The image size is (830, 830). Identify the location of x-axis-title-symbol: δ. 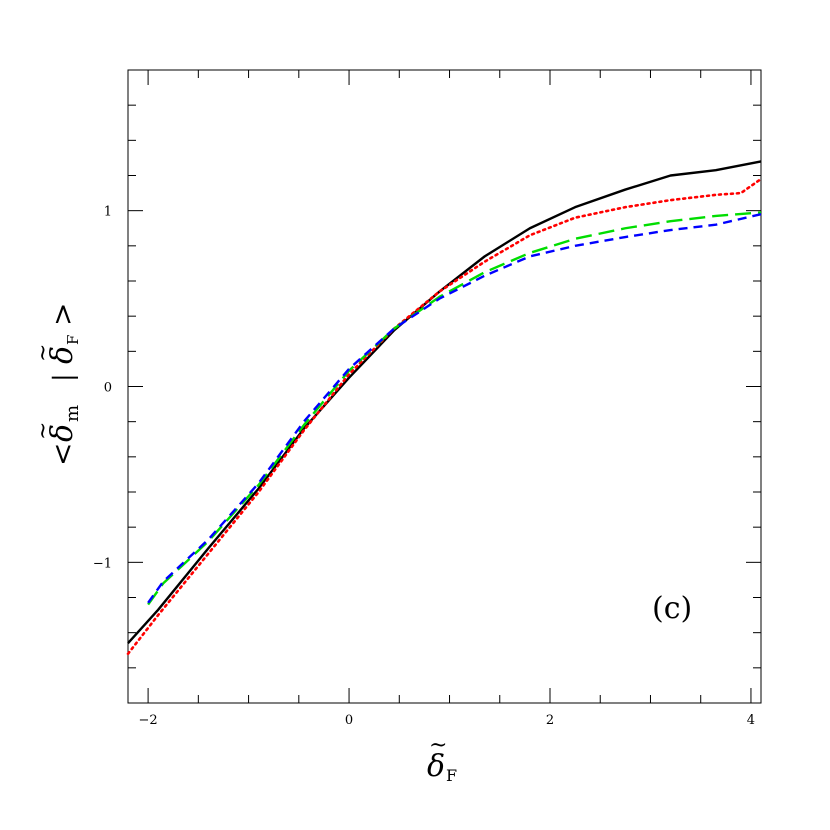
(436, 766).